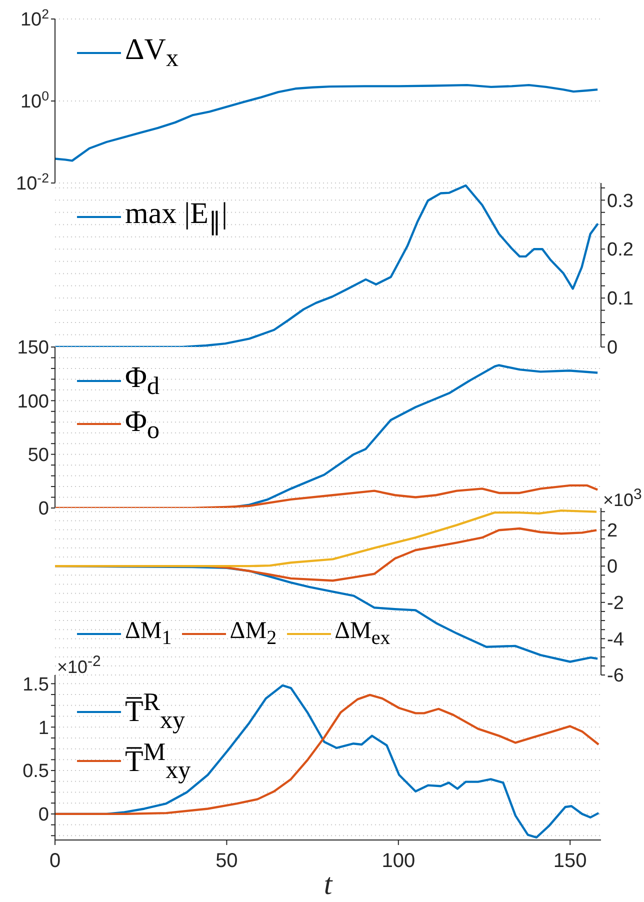  Describe the element at coordinates (32, 182) in the screenshot. I see `y-tick-label: 10$^{-2}$` at that location.